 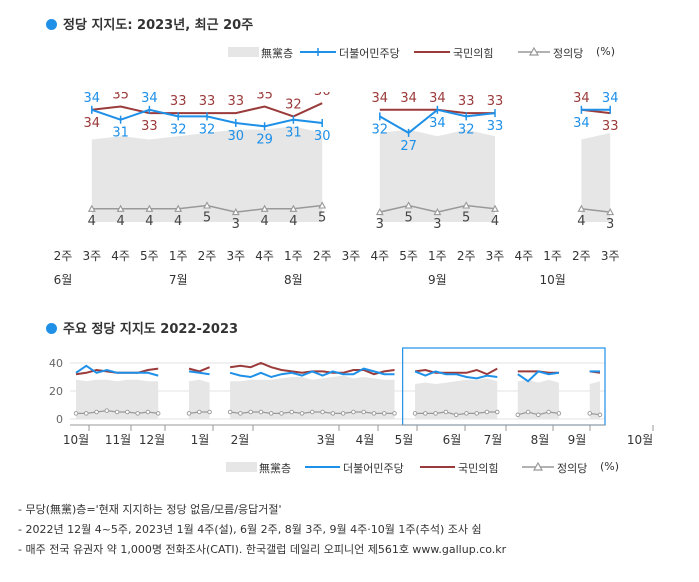 I want to click on legend-justice-unit: (%), so click(x=606, y=51).